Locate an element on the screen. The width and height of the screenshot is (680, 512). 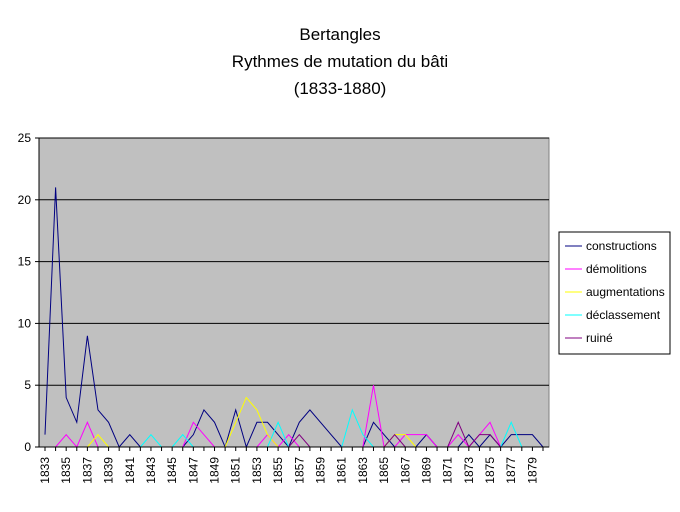
chart-title-line-2: Rythmes de mutation du bâti is located at coordinates (340, 61).